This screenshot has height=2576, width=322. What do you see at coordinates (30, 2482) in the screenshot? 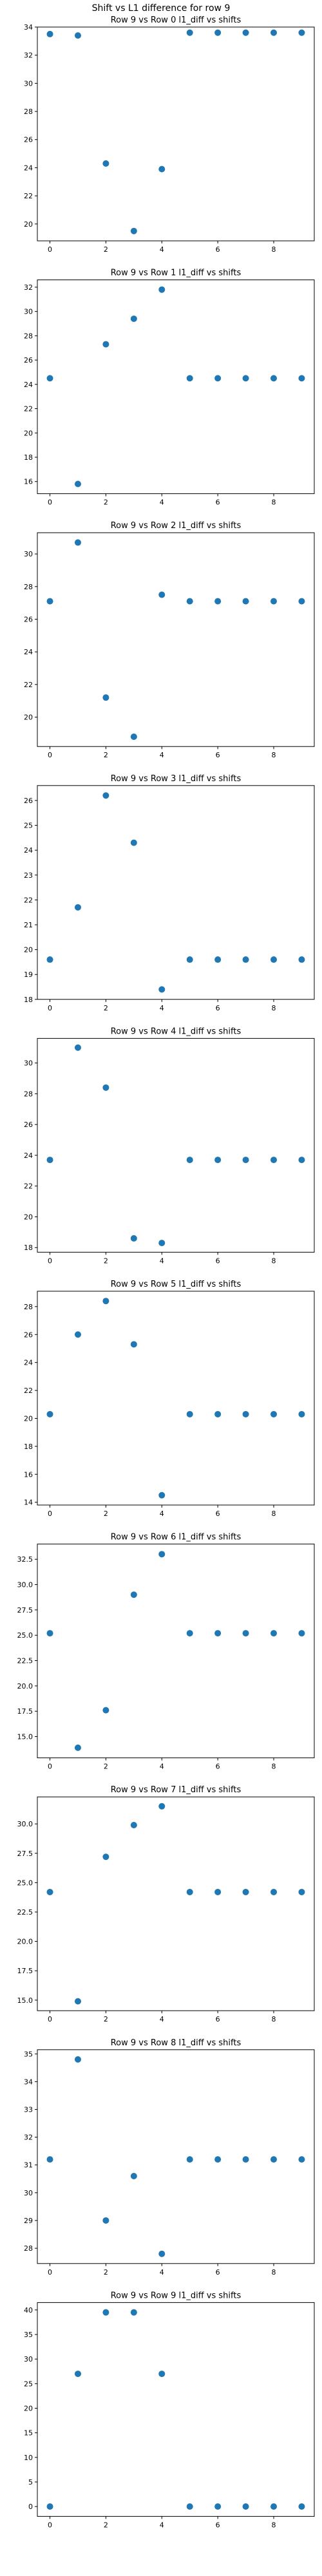
I see `y-tick-label: 5` at bounding box center [30, 2482].